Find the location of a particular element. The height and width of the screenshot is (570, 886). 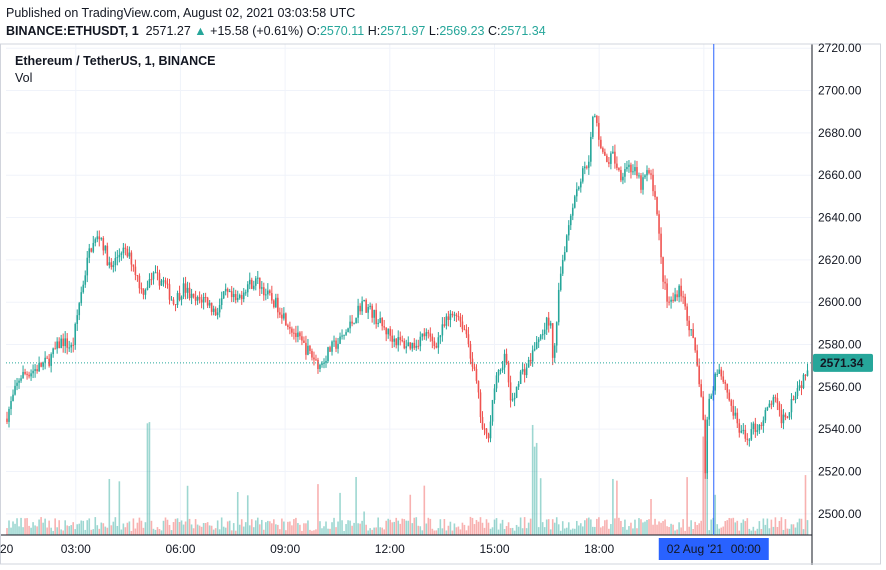

crosshair-date-tag is located at coordinates (713, 549).